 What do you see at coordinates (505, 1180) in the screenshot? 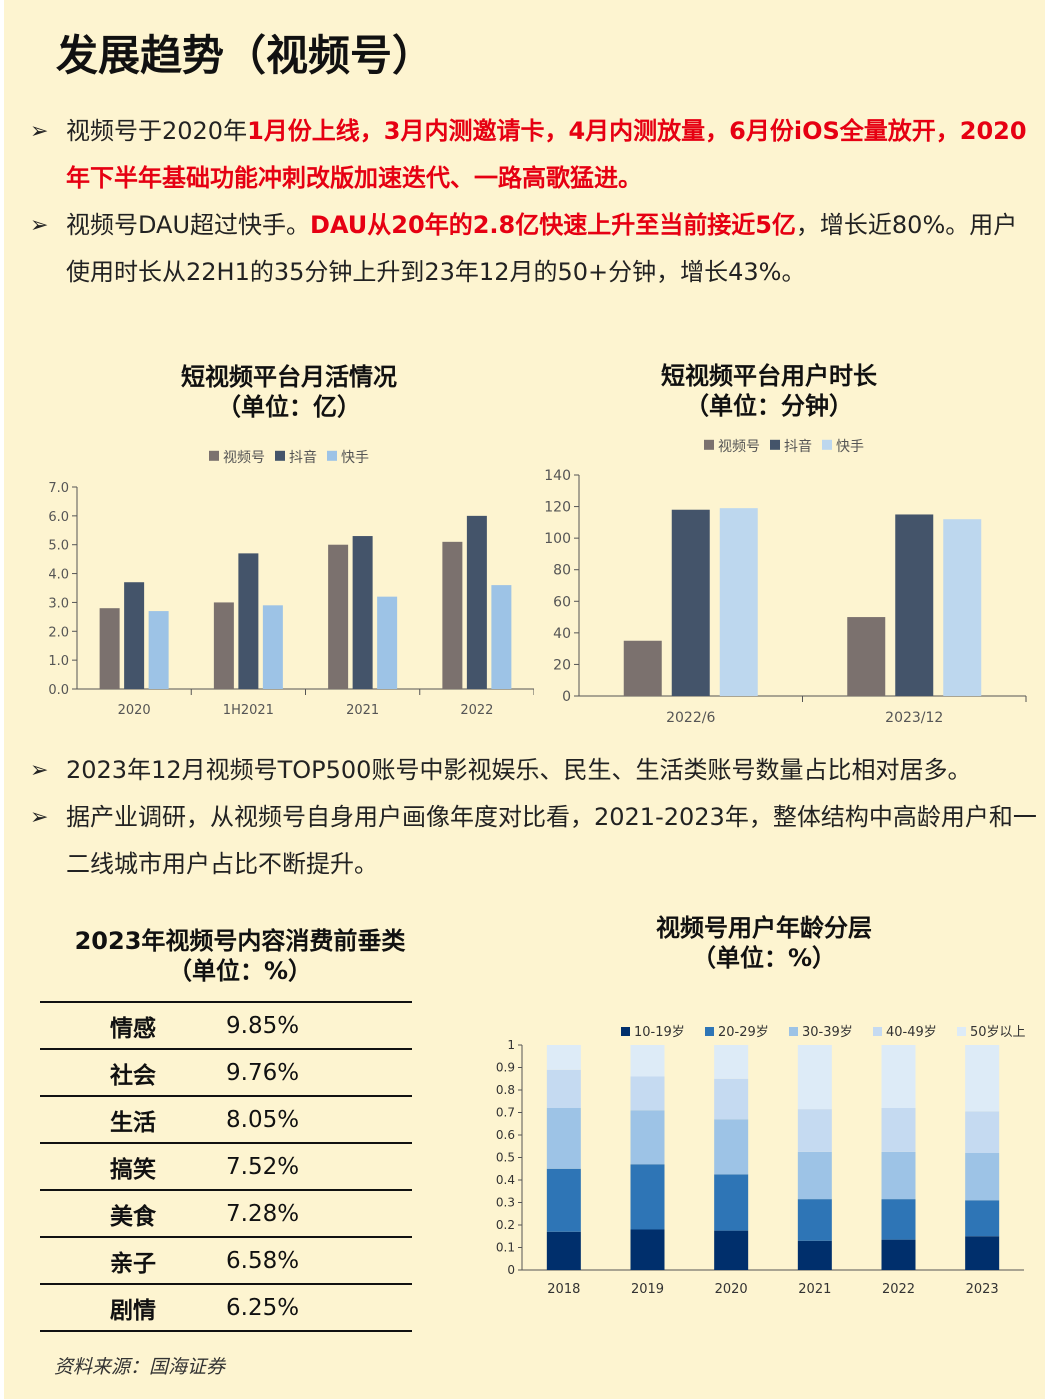
I see `y-tick-label: 0.4` at bounding box center [505, 1180].